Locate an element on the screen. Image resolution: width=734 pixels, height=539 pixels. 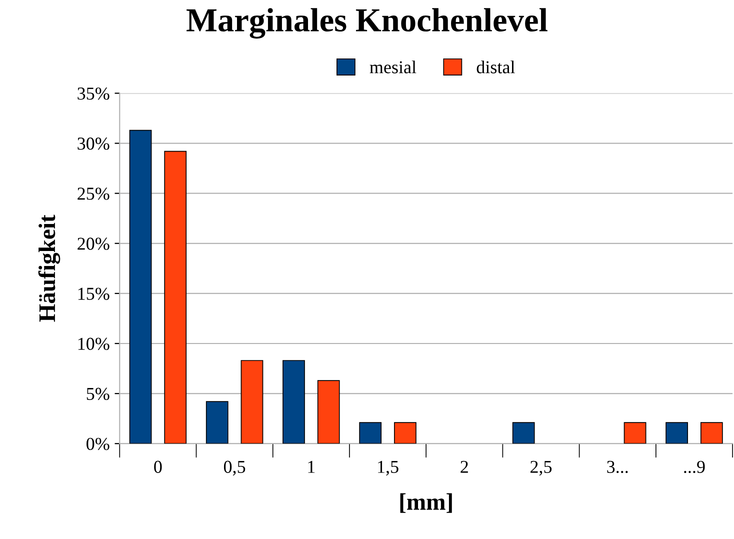
x-tick-label: 1,5 is located at coordinates (388, 468).